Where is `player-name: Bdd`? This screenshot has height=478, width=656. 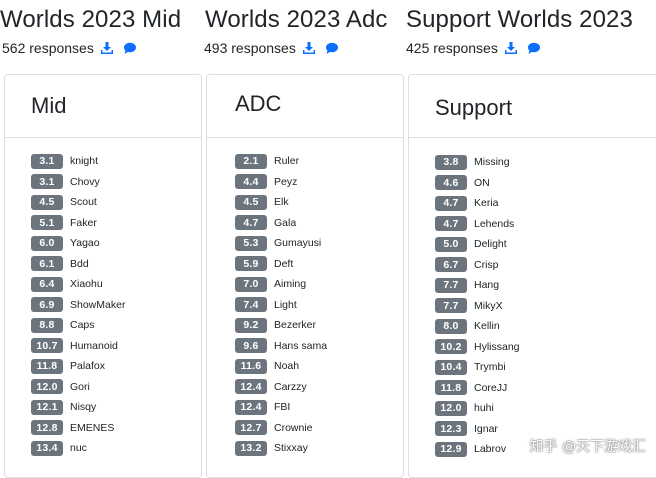
player-name: Bdd is located at coordinates (79, 263).